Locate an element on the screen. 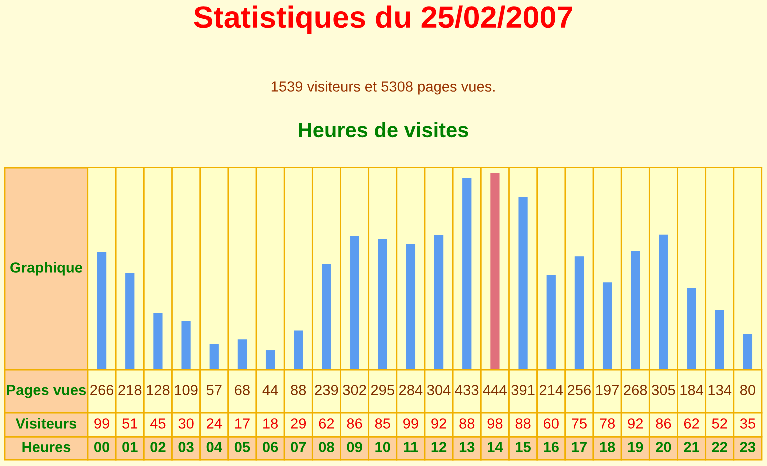 The width and height of the screenshot is (767, 466). data-label: 57 is located at coordinates (214, 390).